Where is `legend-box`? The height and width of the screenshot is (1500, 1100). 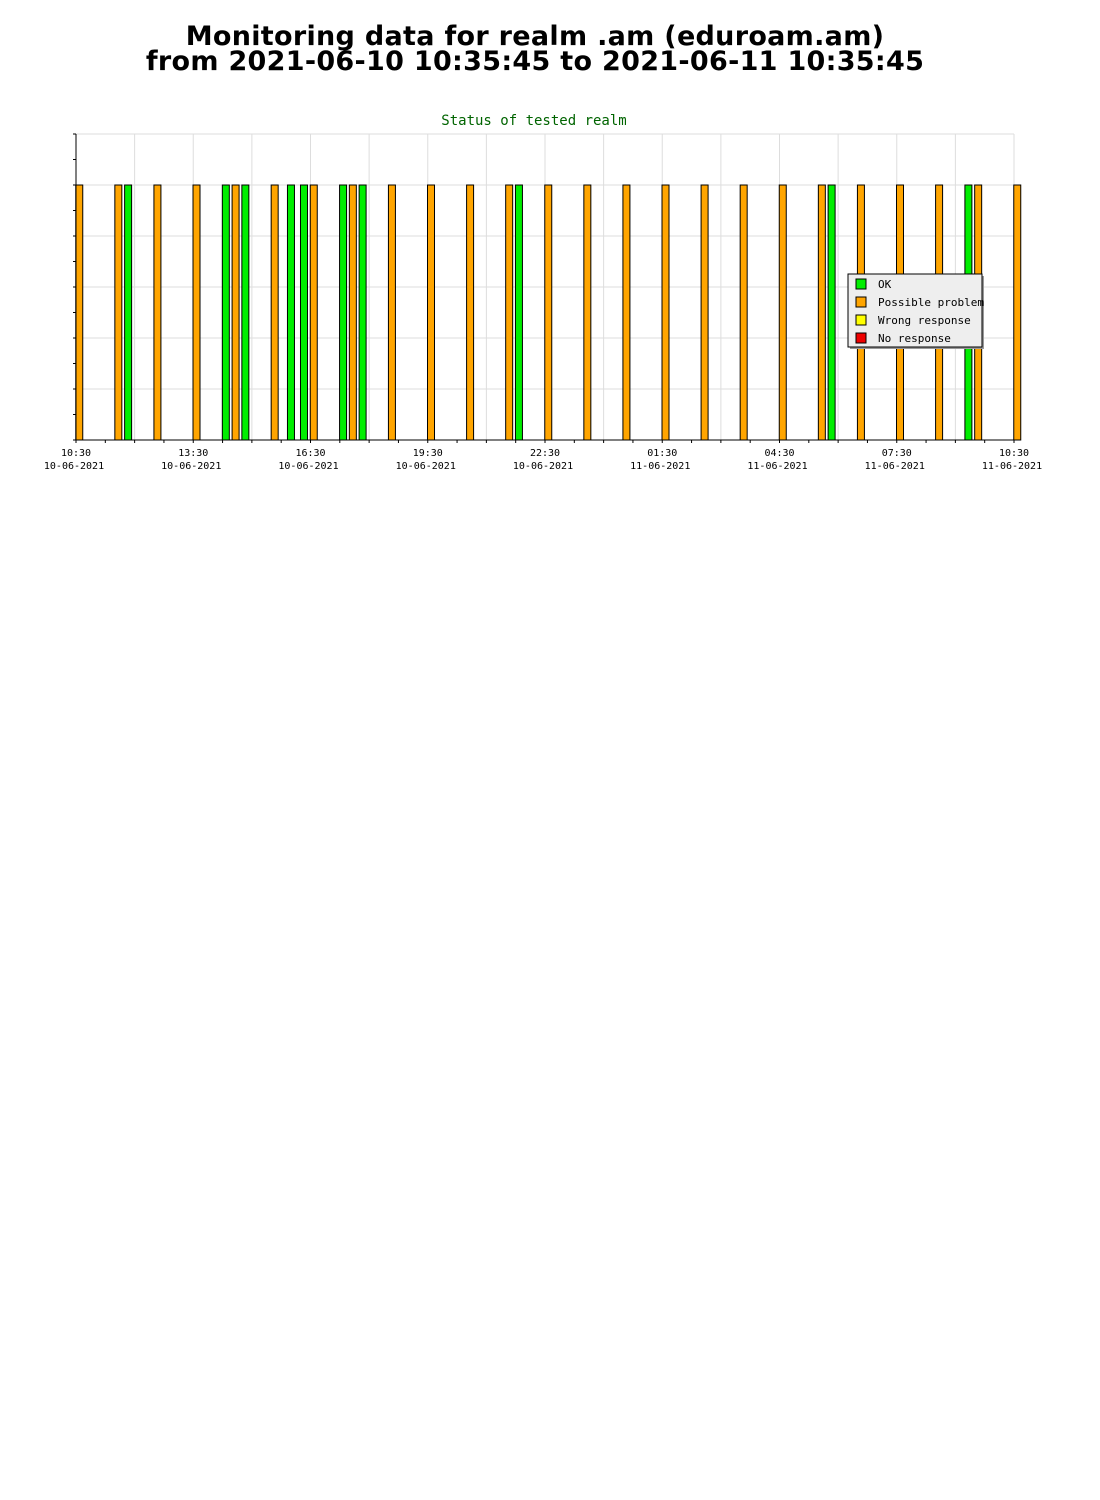
legend-box is located at coordinates (915, 310).